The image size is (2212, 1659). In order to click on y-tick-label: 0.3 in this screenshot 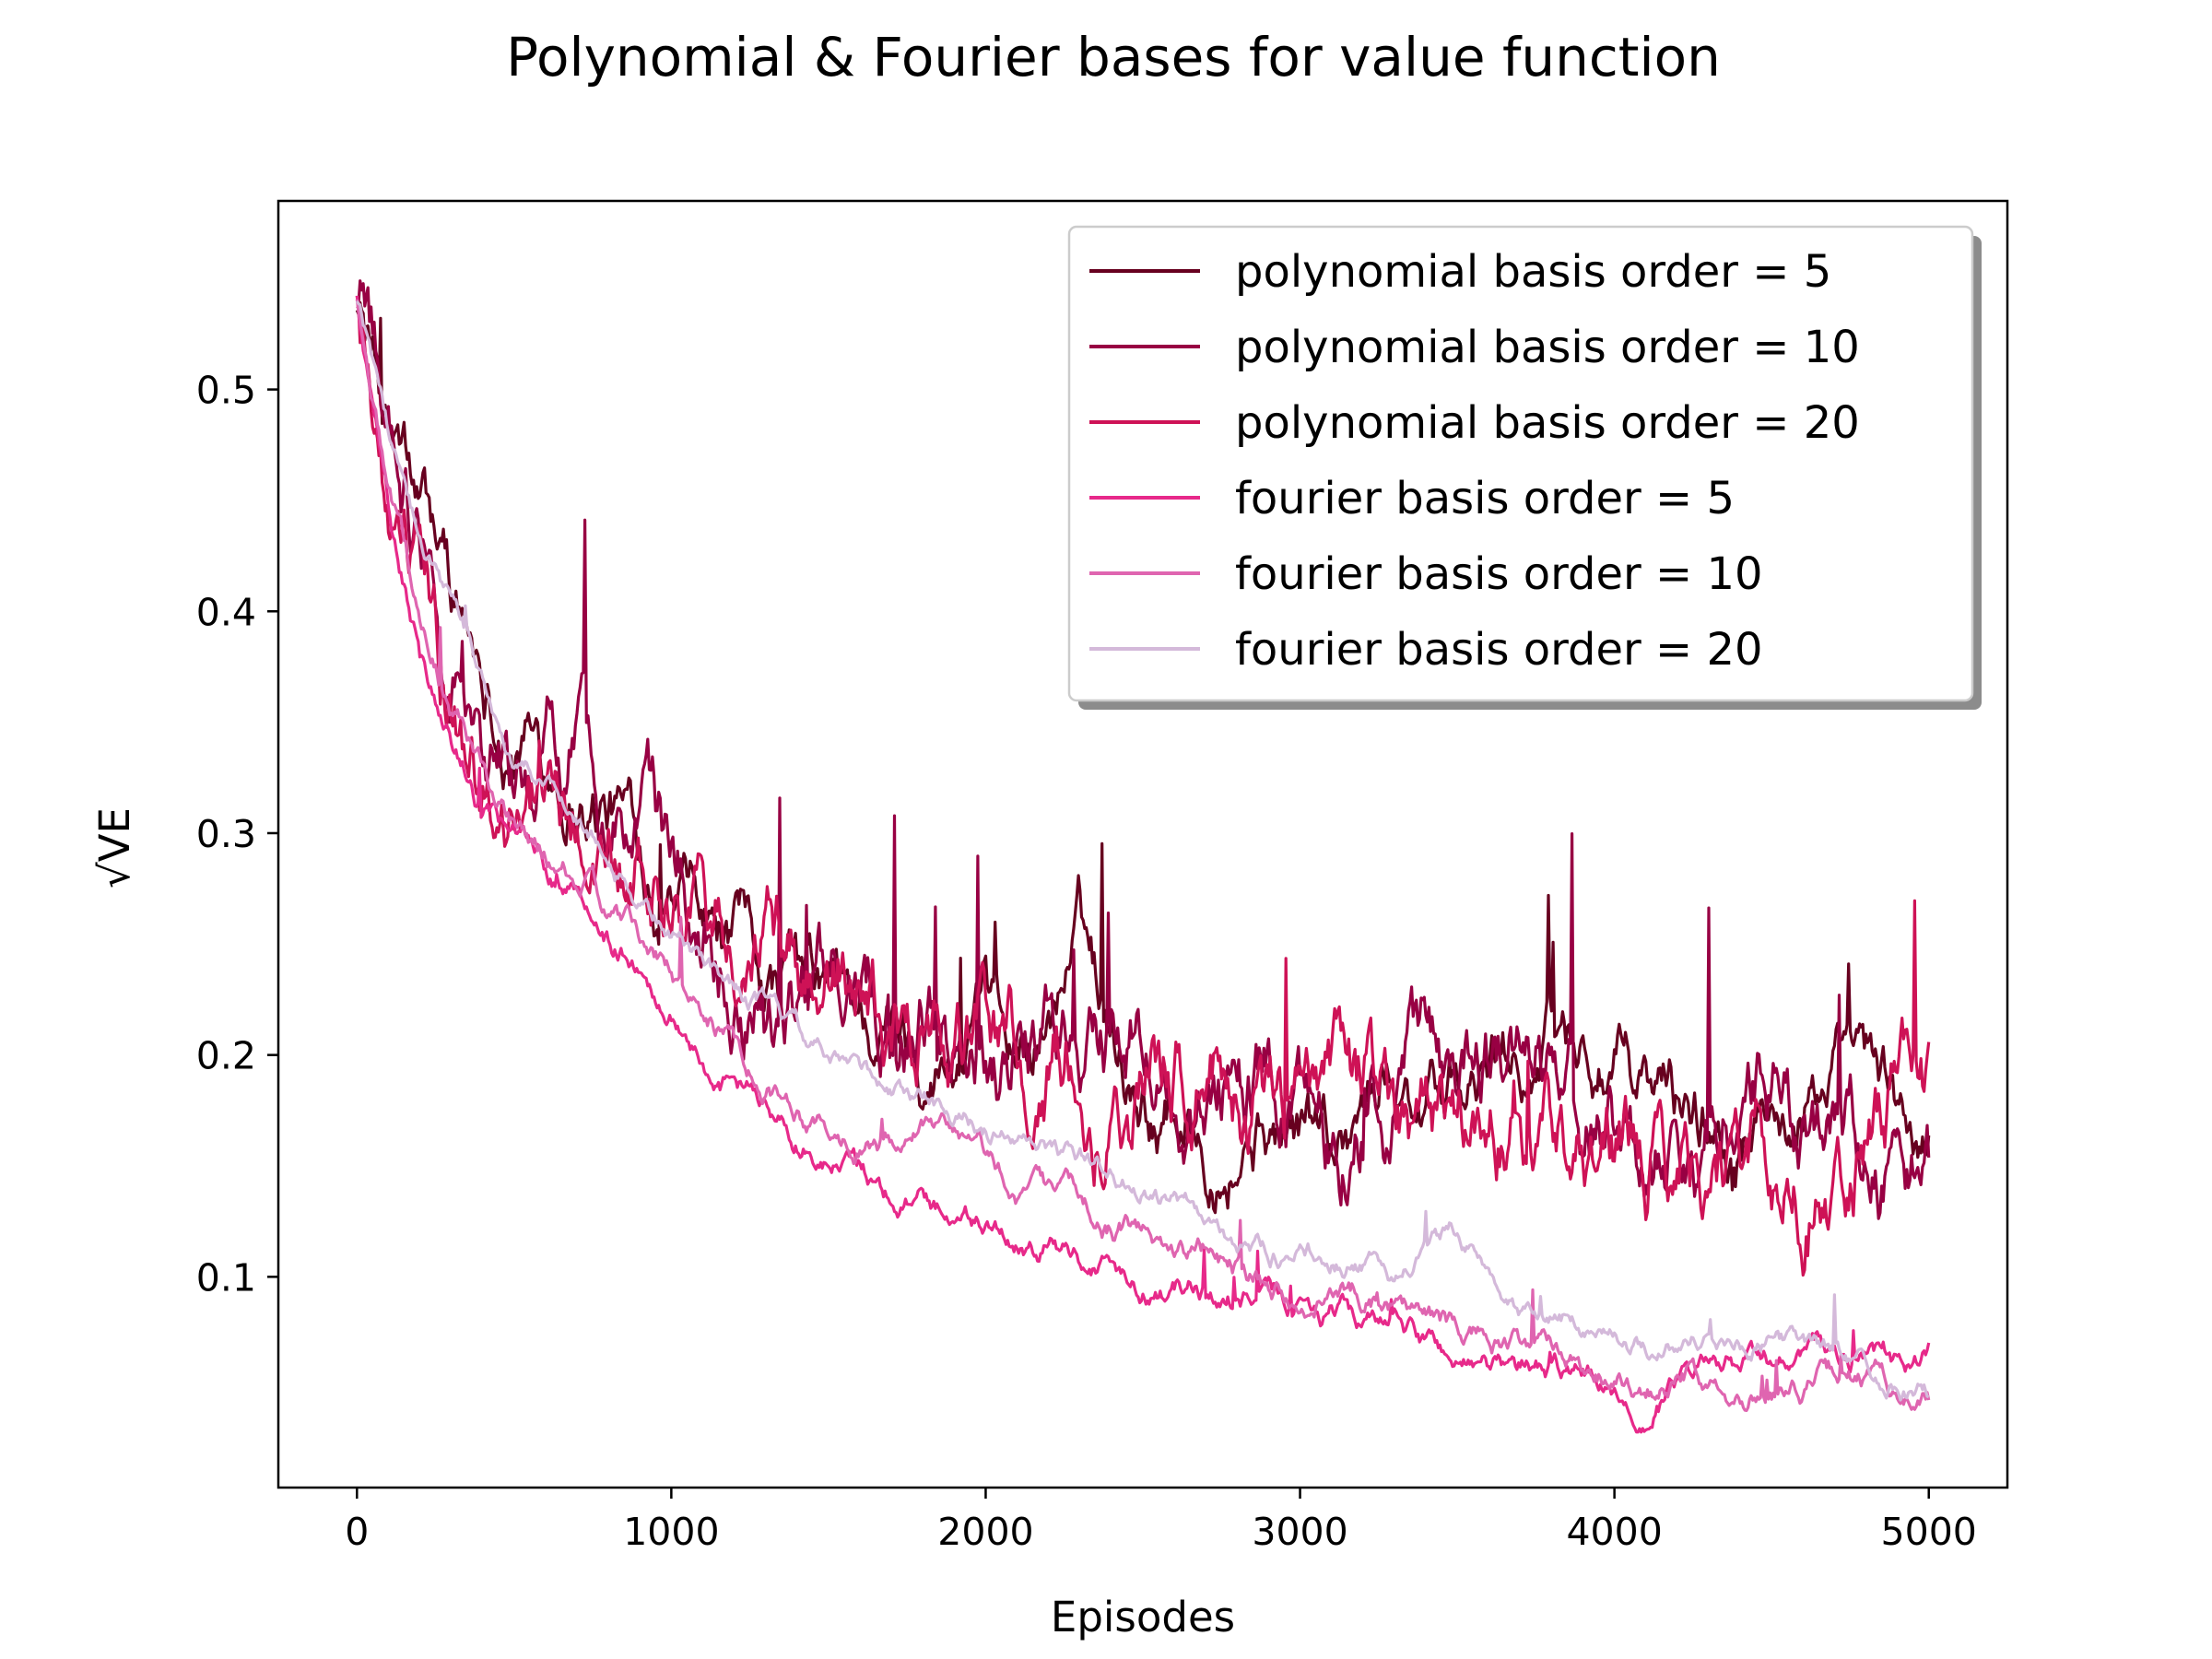, I will do `click(226, 834)`.